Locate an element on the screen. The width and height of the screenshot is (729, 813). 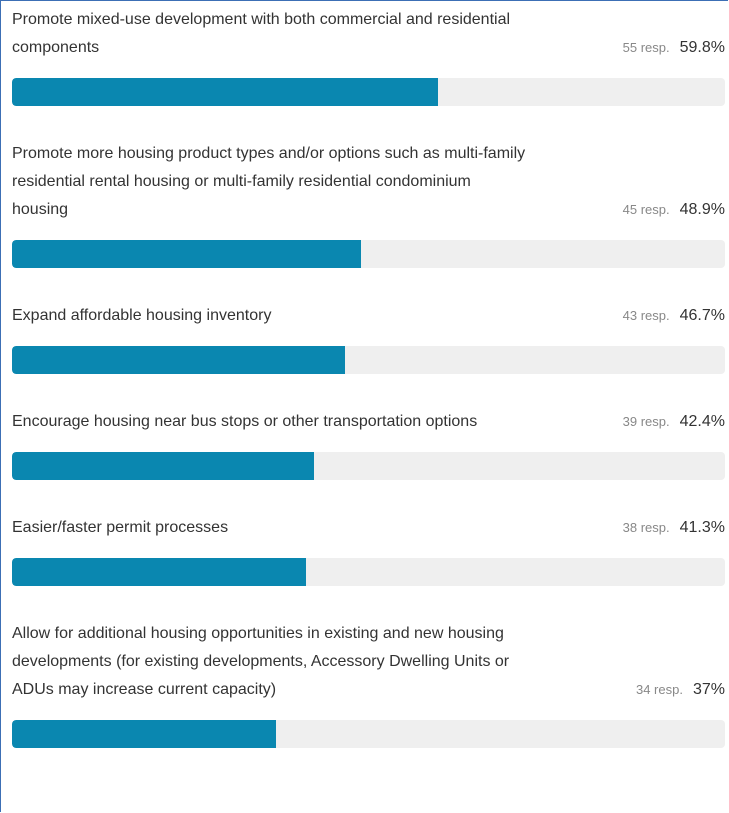
result-meta: 34 resp. 37% is located at coordinates (680, 690).